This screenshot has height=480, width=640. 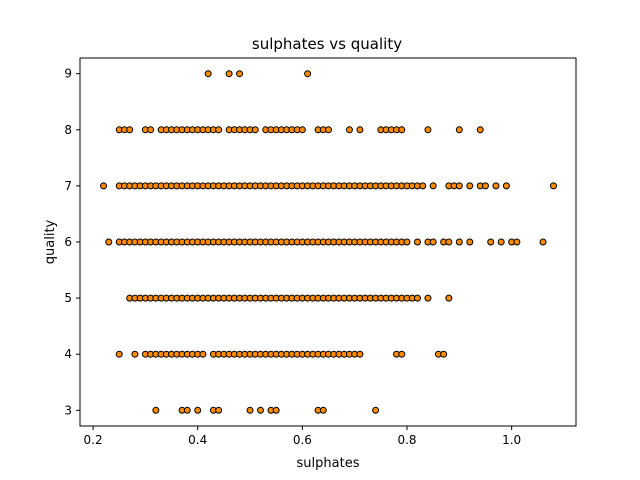 What do you see at coordinates (327, 44) in the screenshot?
I see `chart-title: sulphates vs quality` at bounding box center [327, 44].